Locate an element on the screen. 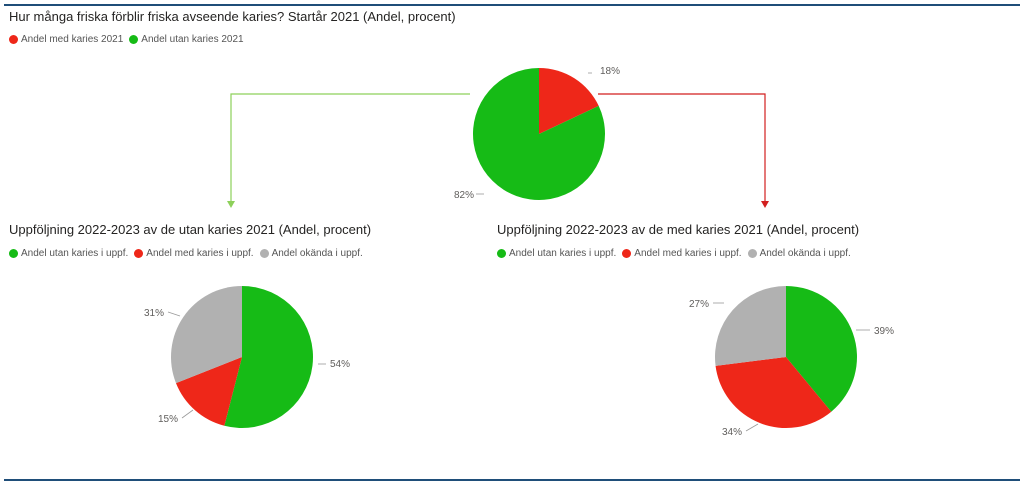  top-divider is located at coordinates (512, 5).